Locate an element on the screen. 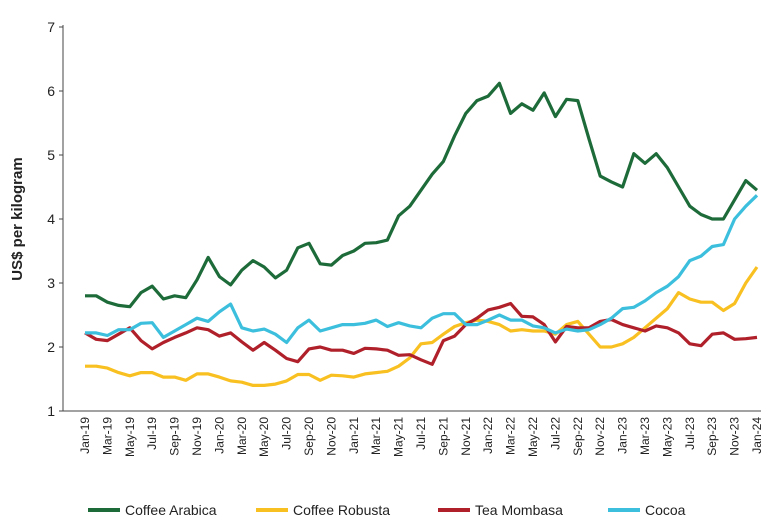  x-tick-label: May-21 is located at coordinates (399, 437).